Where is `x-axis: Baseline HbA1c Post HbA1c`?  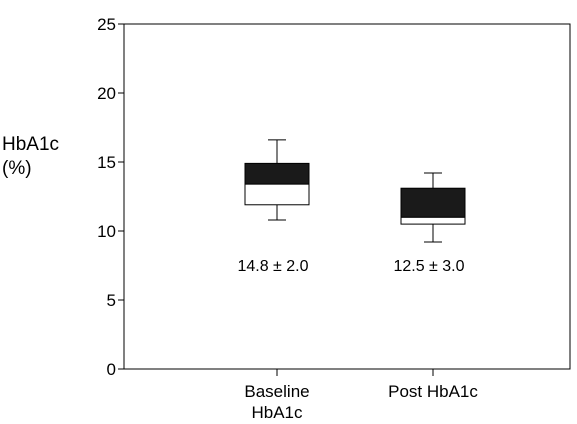 x-axis: Baseline HbA1c Post HbA1c is located at coordinates (361, 395).